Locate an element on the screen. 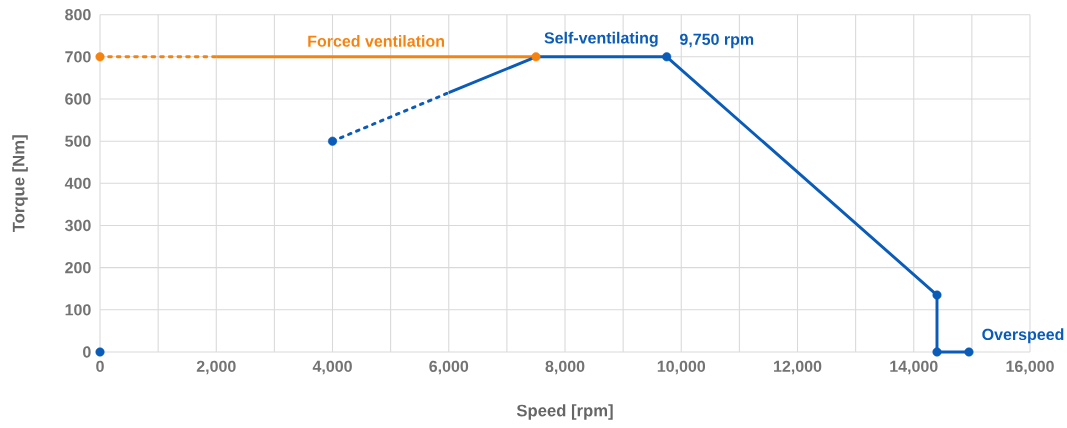 The width and height of the screenshot is (1067, 428). x-tick-label: 6,000 is located at coordinates (449, 367).